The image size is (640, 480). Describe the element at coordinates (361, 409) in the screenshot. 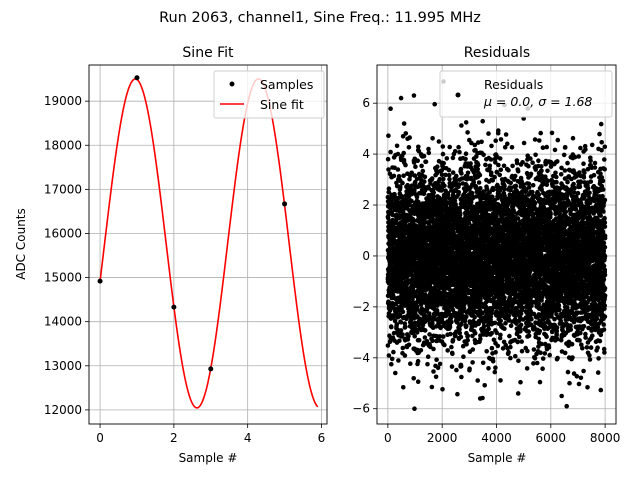

I see `residuals-ytick-label: −6` at that location.